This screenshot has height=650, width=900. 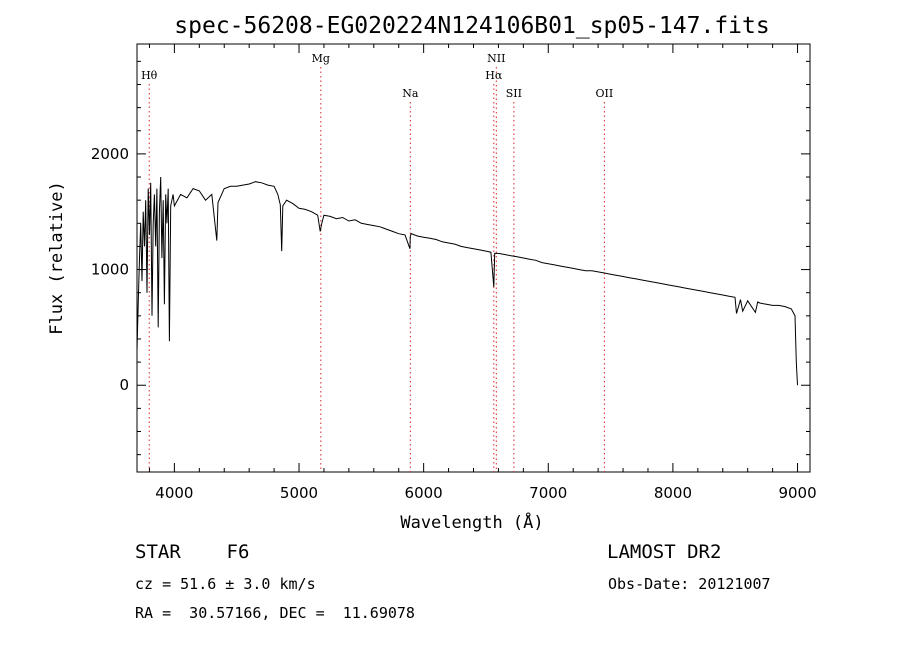 I want to click on x-tick-label: 6000, so click(x=424, y=493).